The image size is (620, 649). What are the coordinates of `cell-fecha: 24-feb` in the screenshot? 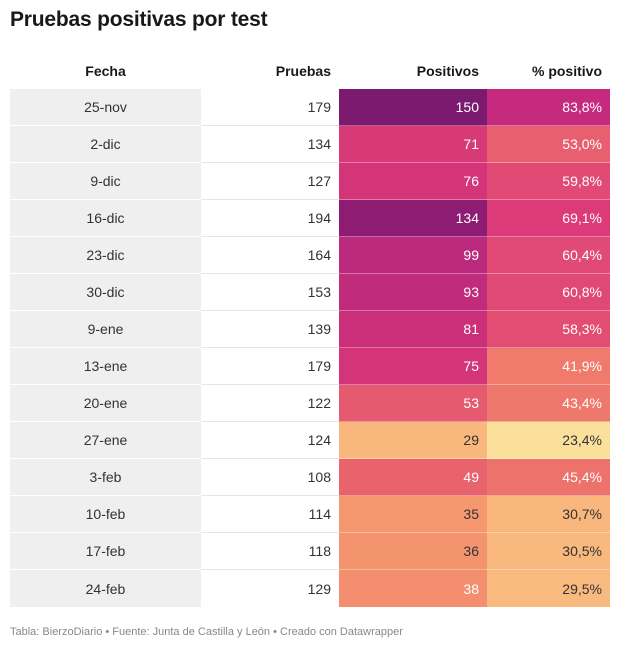 It's located at (105, 588).